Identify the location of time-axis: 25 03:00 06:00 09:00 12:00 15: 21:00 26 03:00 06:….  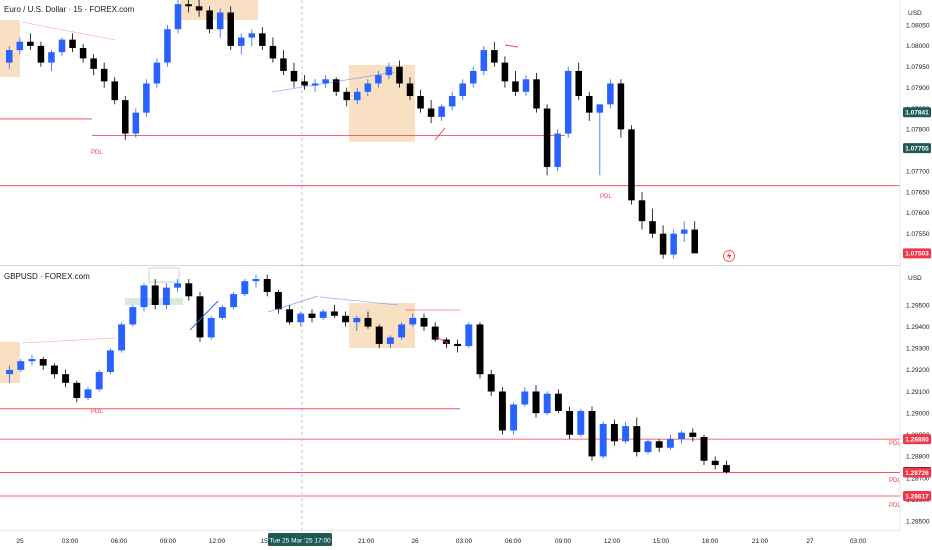
(466, 540).